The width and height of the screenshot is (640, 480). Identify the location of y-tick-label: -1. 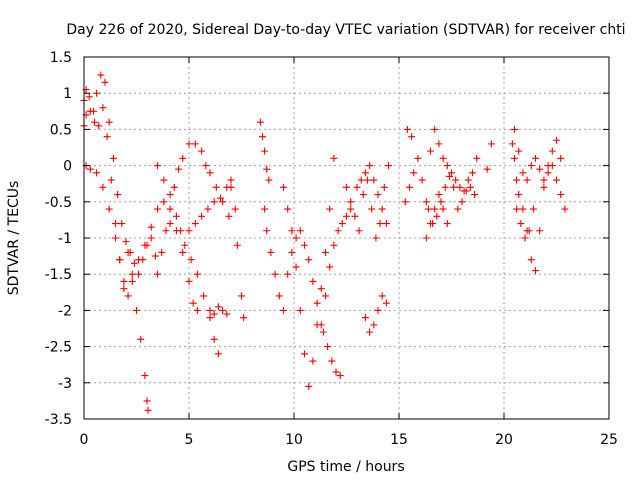
(65, 239).